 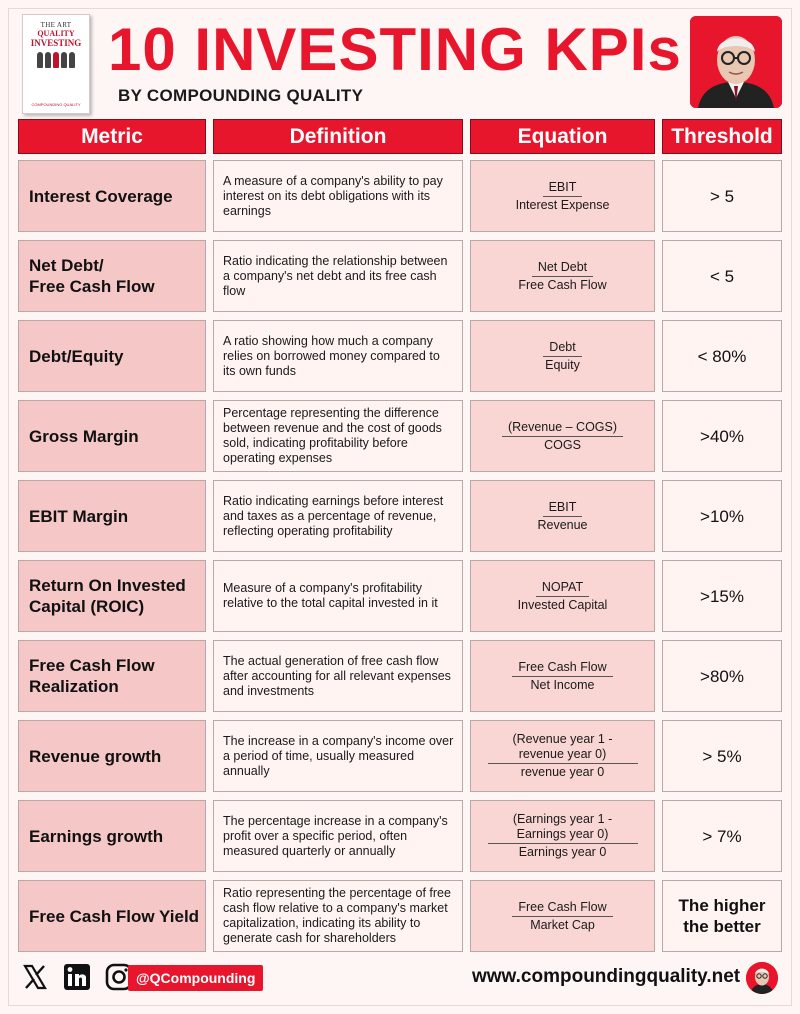 I want to click on equation-denominator: Market Cap, so click(x=562, y=924).